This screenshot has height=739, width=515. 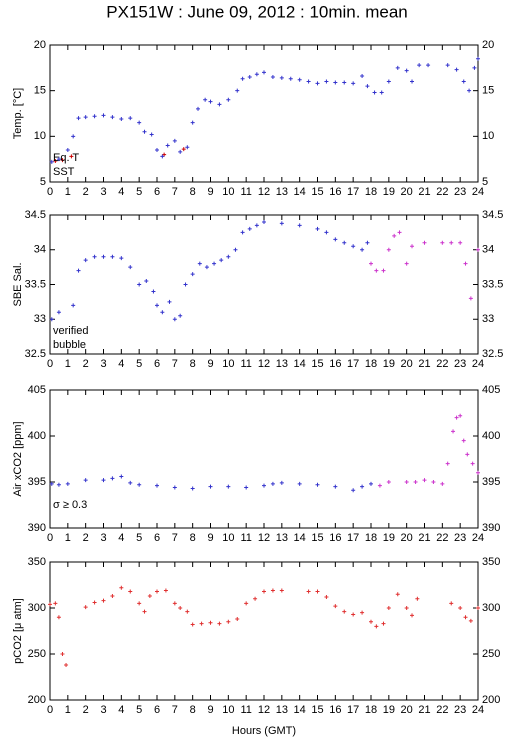 I want to click on y-axis-label: Temp. [°C], so click(x=18, y=113).